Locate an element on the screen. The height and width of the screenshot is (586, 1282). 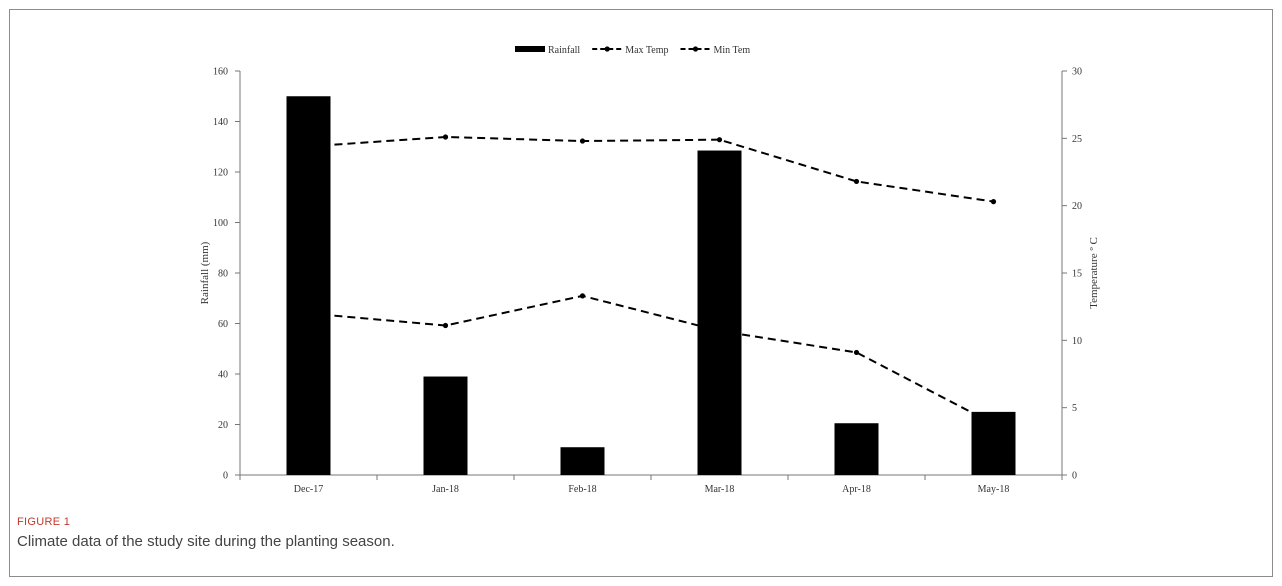
legend-min-temp-marker is located at coordinates (695, 49).